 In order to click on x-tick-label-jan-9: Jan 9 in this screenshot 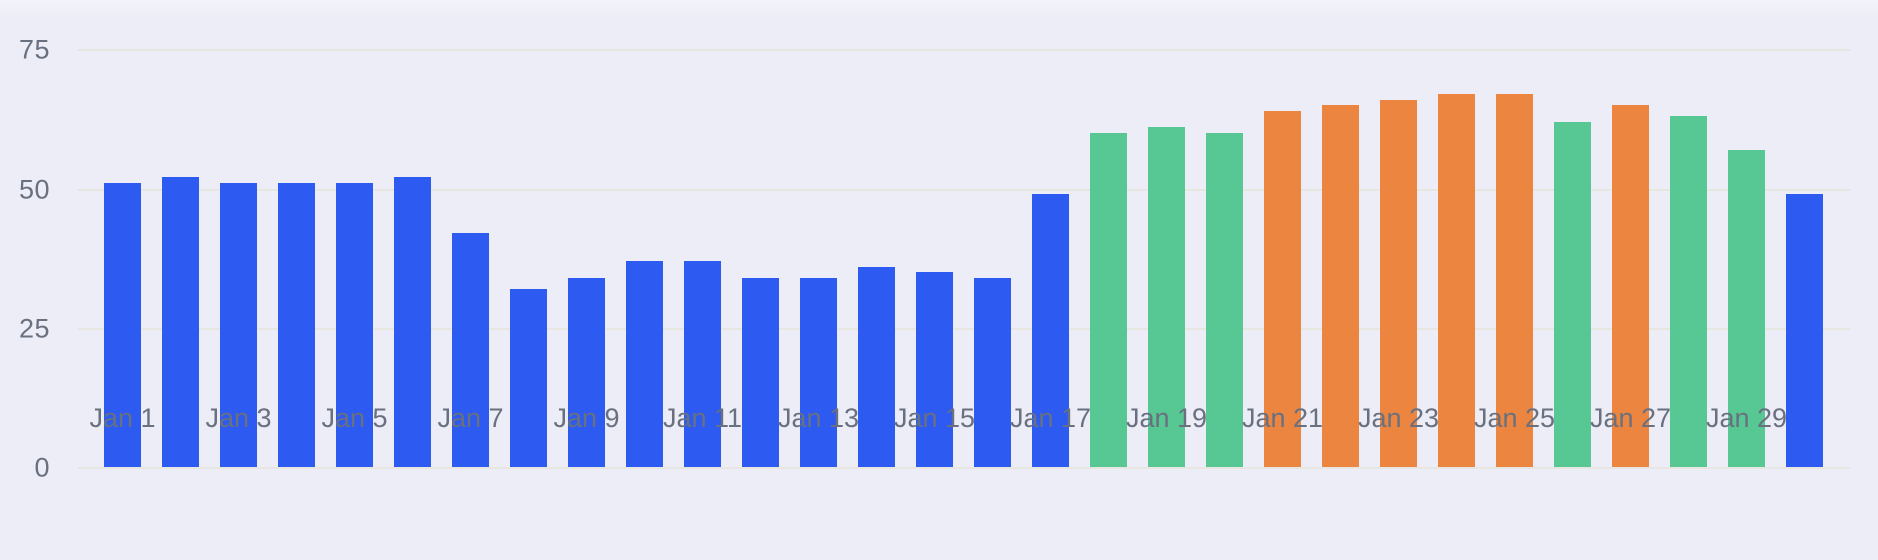, I will do `click(586, 418)`.